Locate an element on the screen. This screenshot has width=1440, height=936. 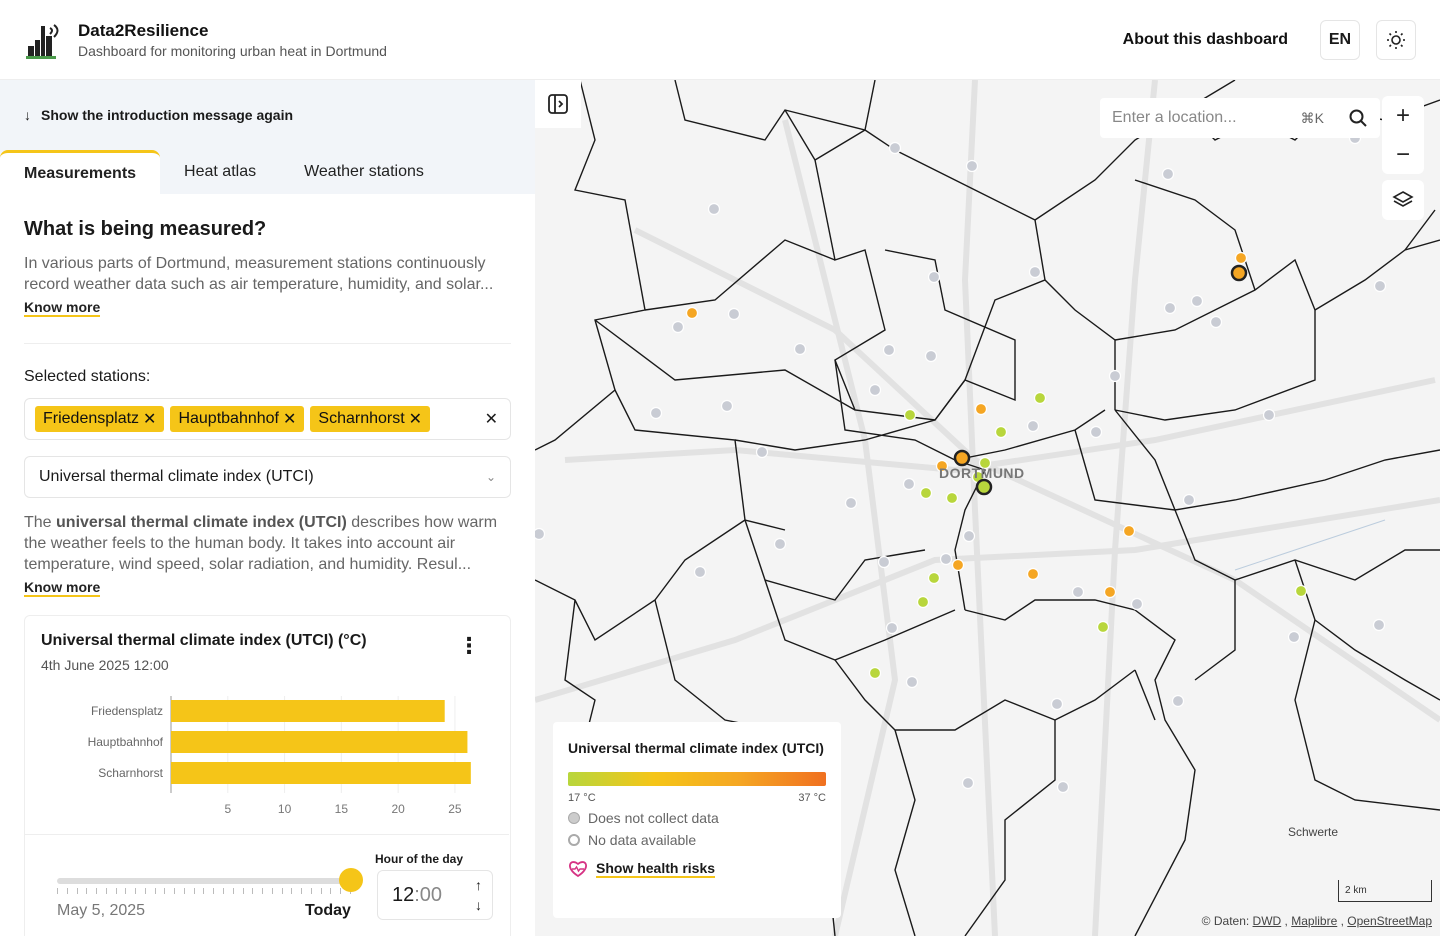
date-slider is located at coordinates (204, 881).